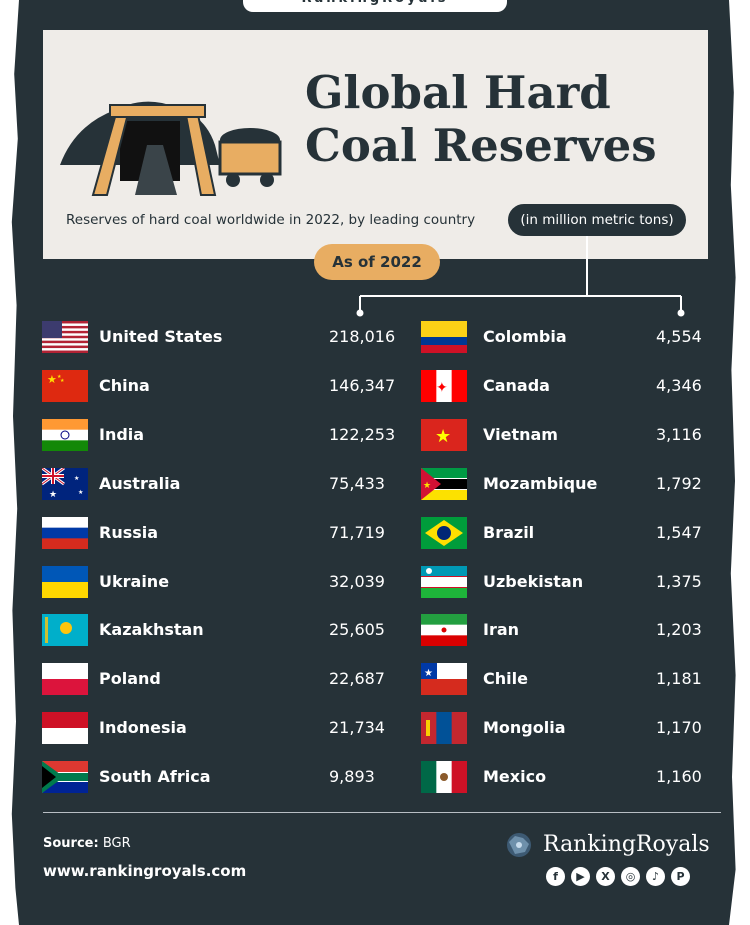  I want to click on reserve-value: 32,039, so click(357, 581).